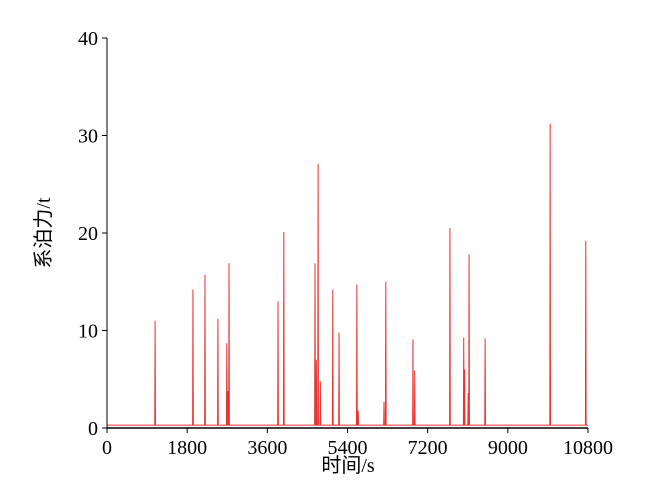 The width and height of the screenshot is (650, 495). Describe the element at coordinates (267, 448) in the screenshot. I see `x-tick-label: 3600` at that location.